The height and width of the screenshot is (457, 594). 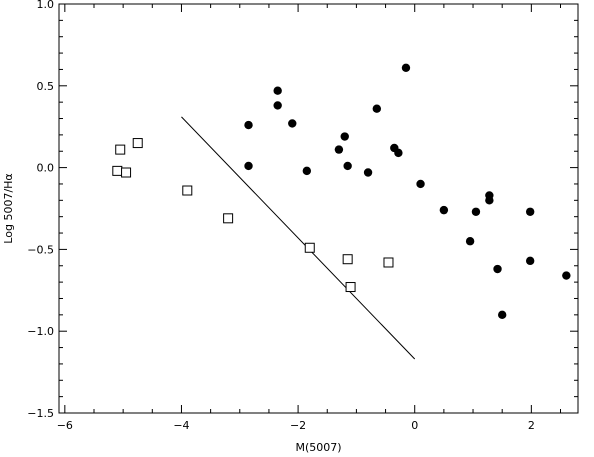 What do you see at coordinates (46, 86) in the screenshot?
I see `y-tick-label: 0.5` at bounding box center [46, 86].